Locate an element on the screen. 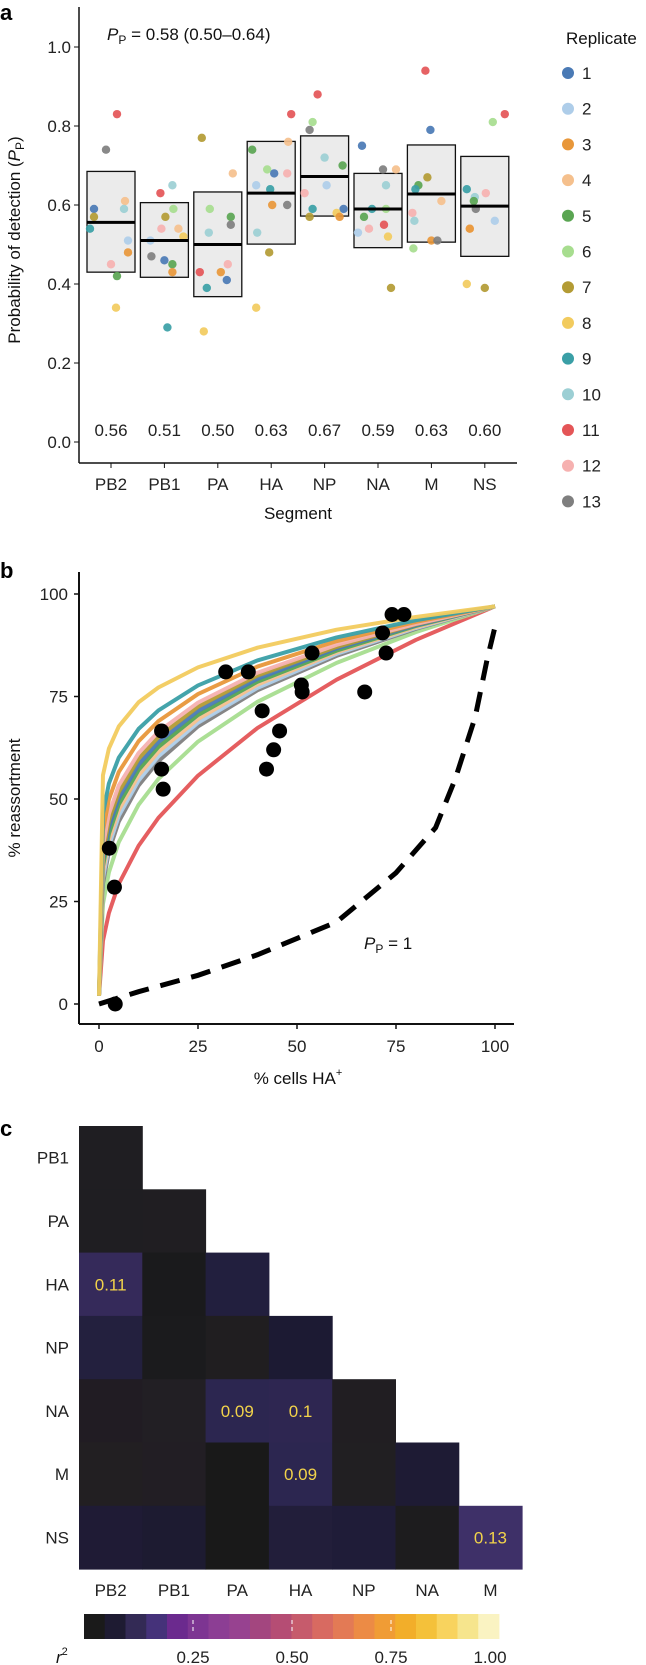 This screenshot has height=1665, width=646. column-label: PB2 is located at coordinates (111, 1590).